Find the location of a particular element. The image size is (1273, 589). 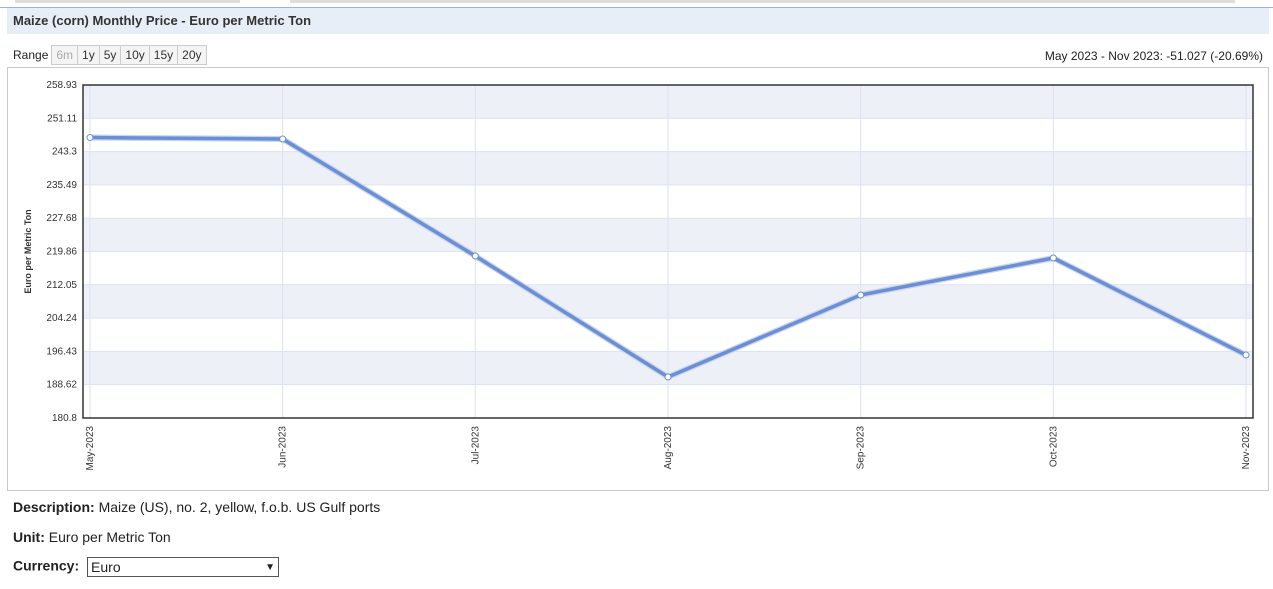

x-tick-label: Aug-2023 is located at coordinates (668, 448).